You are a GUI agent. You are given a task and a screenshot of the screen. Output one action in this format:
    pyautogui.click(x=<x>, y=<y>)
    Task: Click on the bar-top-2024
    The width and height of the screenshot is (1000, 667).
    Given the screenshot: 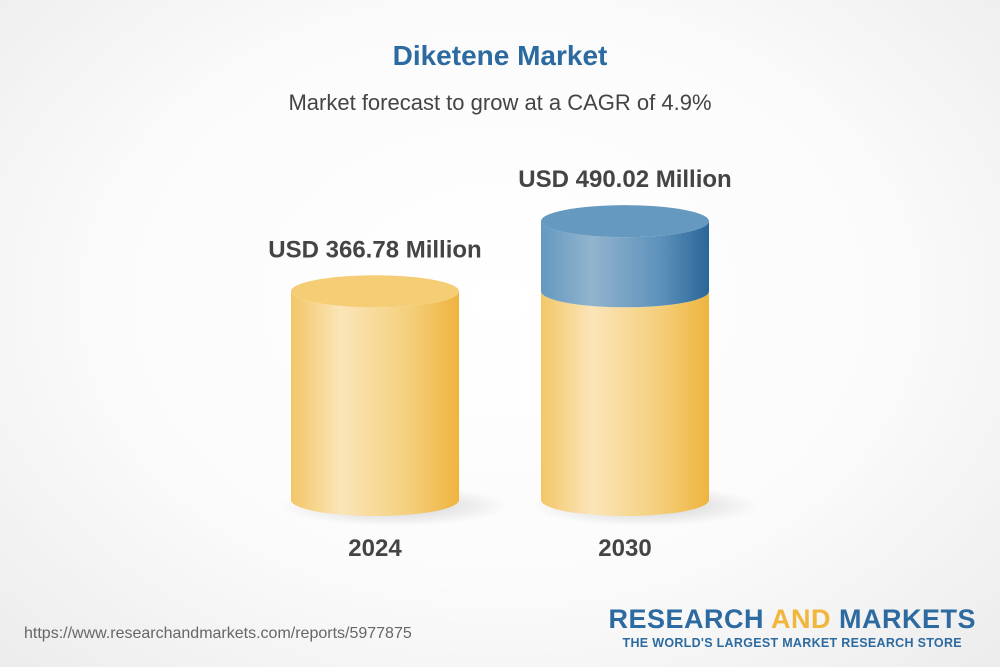 What is the action you would take?
    pyautogui.click(x=375, y=291)
    